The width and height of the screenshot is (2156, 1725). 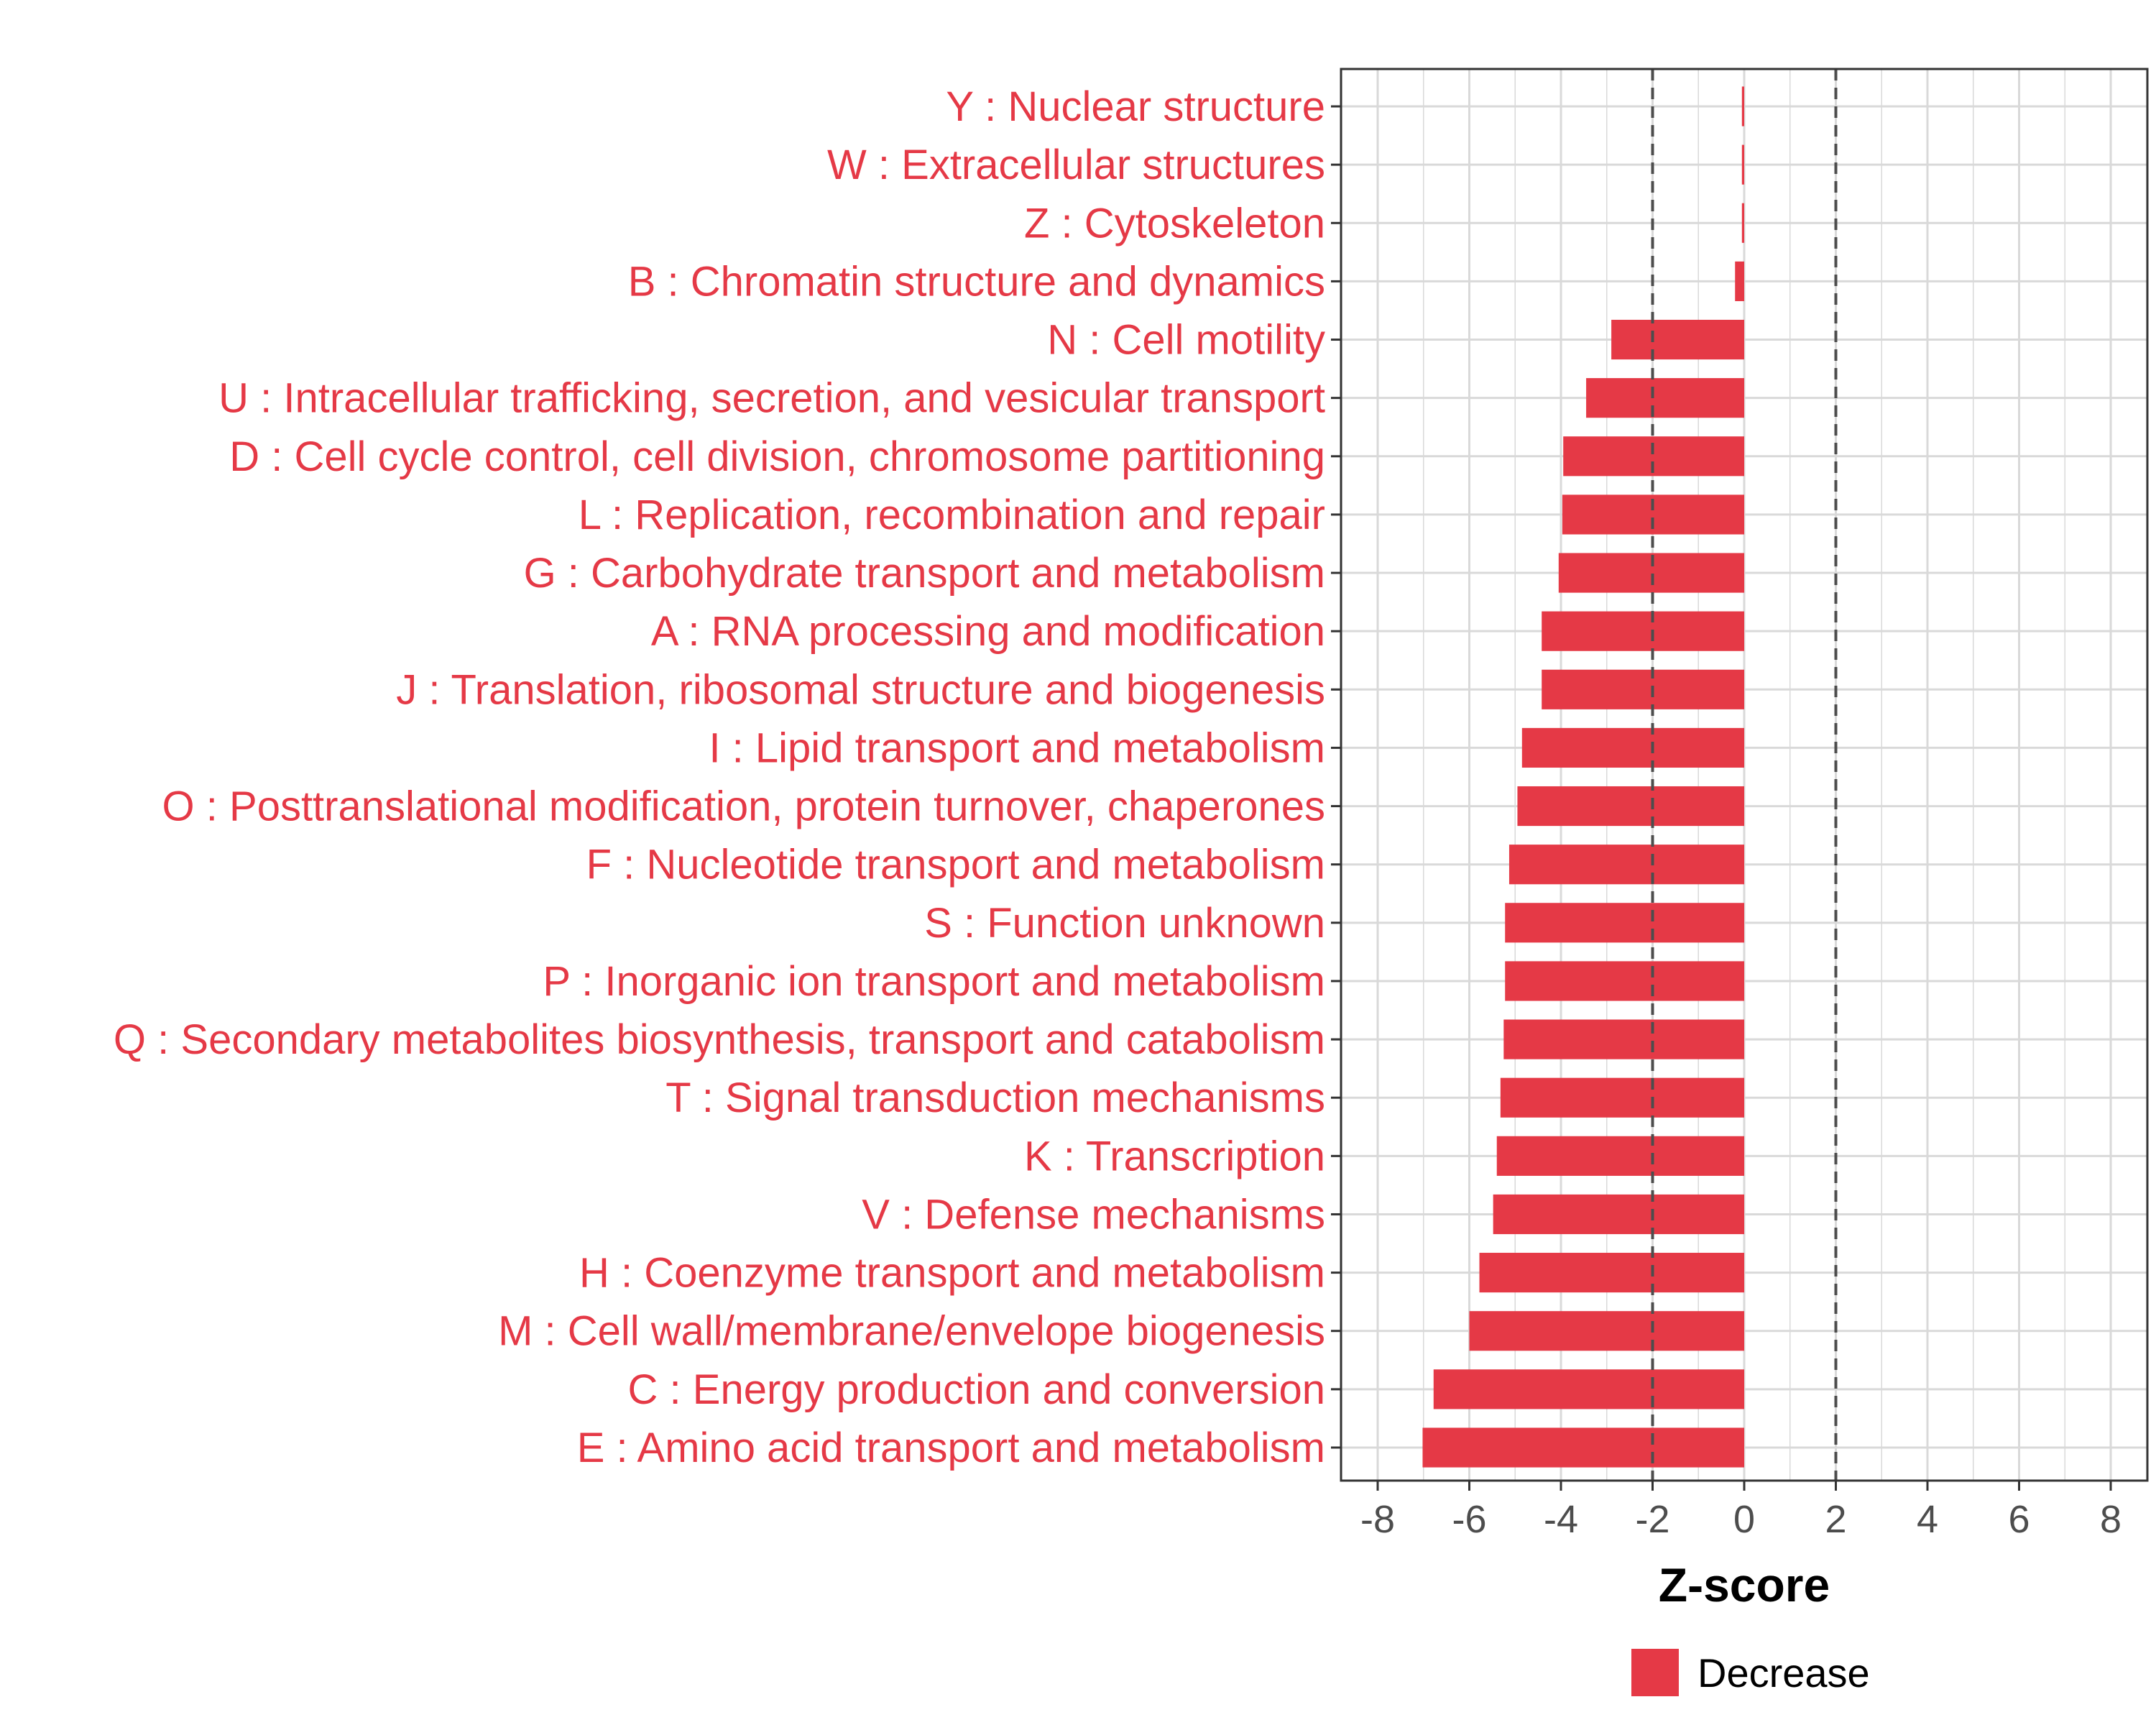 I want to click on category-label: E : Amino acid transport and metabolism, so click(x=951, y=1448).